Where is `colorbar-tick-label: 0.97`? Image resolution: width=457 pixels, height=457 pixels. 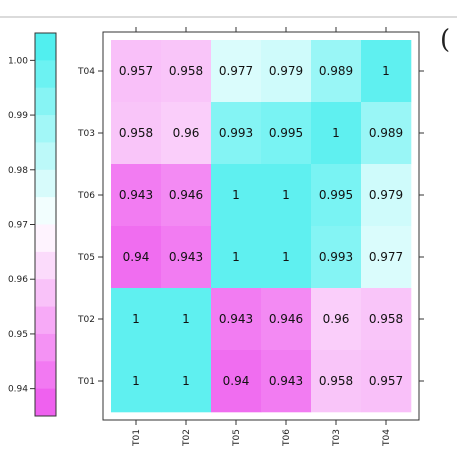 colorbar-tick-label: 0.97 is located at coordinates (18, 226).